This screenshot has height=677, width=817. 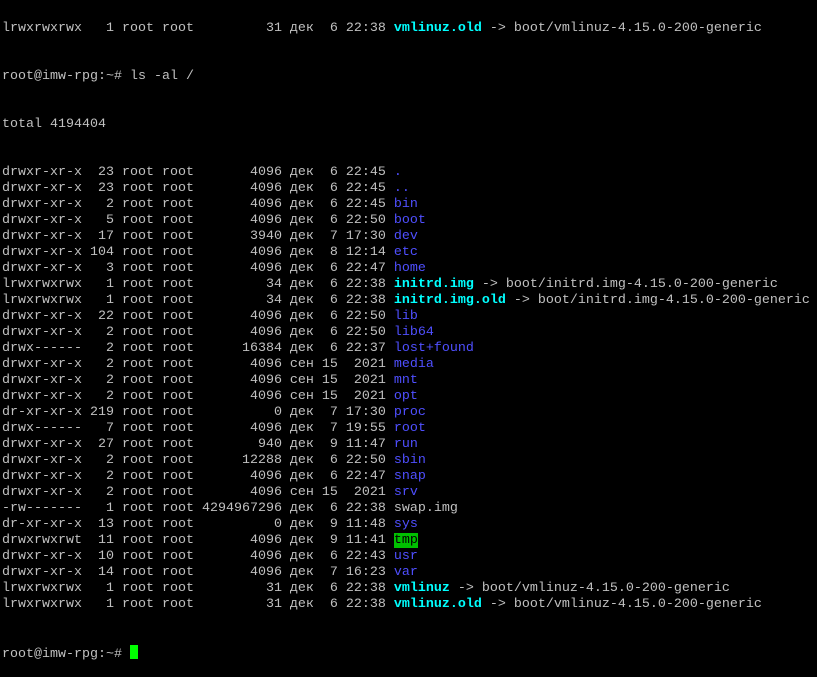 I want to click on file-name: usr, so click(x=405, y=556).